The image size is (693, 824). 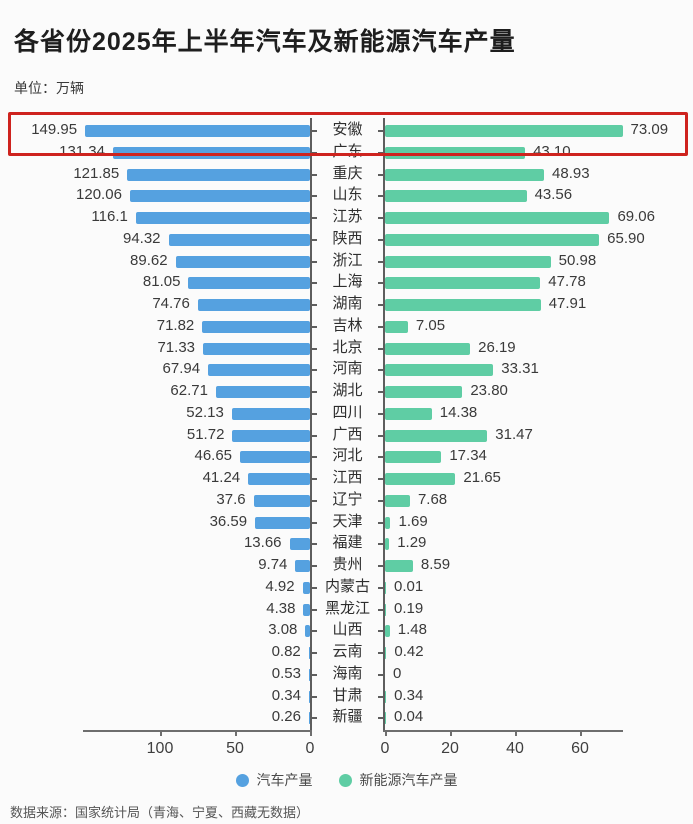 I want to click on auto-production-value: 0.26, so click(x=286, y=717).